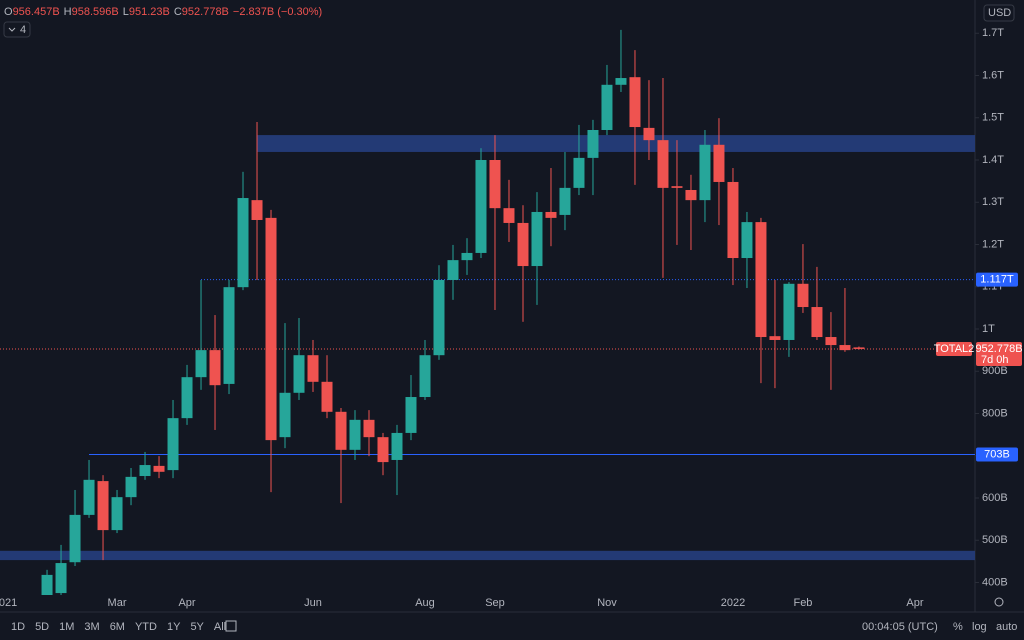 Image resolution: width=1024 pixels, height=640 pixels. I want to click on scale-button: auto, so click(1006, 627).